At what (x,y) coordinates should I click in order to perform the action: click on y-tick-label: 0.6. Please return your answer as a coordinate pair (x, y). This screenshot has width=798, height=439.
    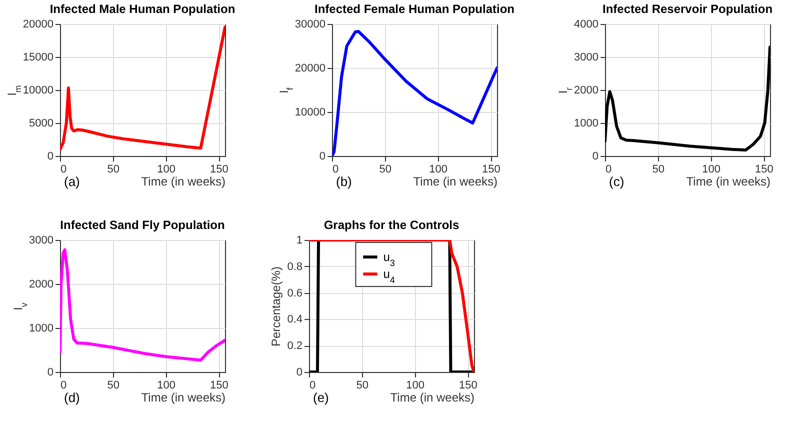
    Looking at the image, I should click on (294, 293).